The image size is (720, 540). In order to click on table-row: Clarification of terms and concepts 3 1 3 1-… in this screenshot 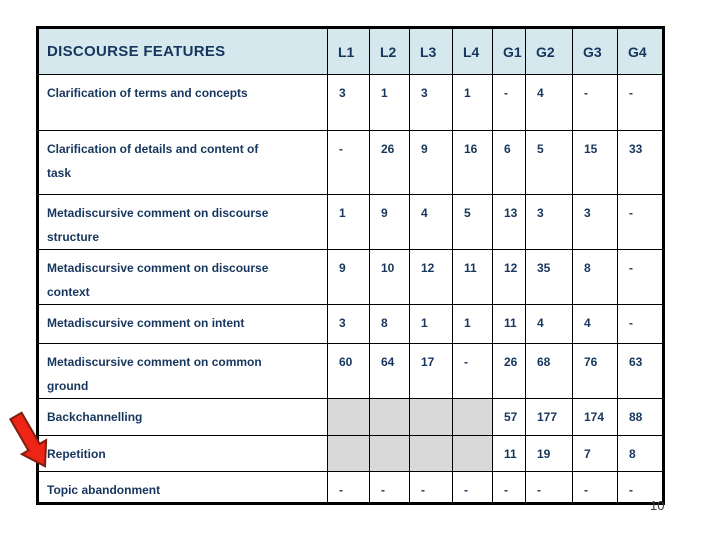, I will do `click(350, 102)`.